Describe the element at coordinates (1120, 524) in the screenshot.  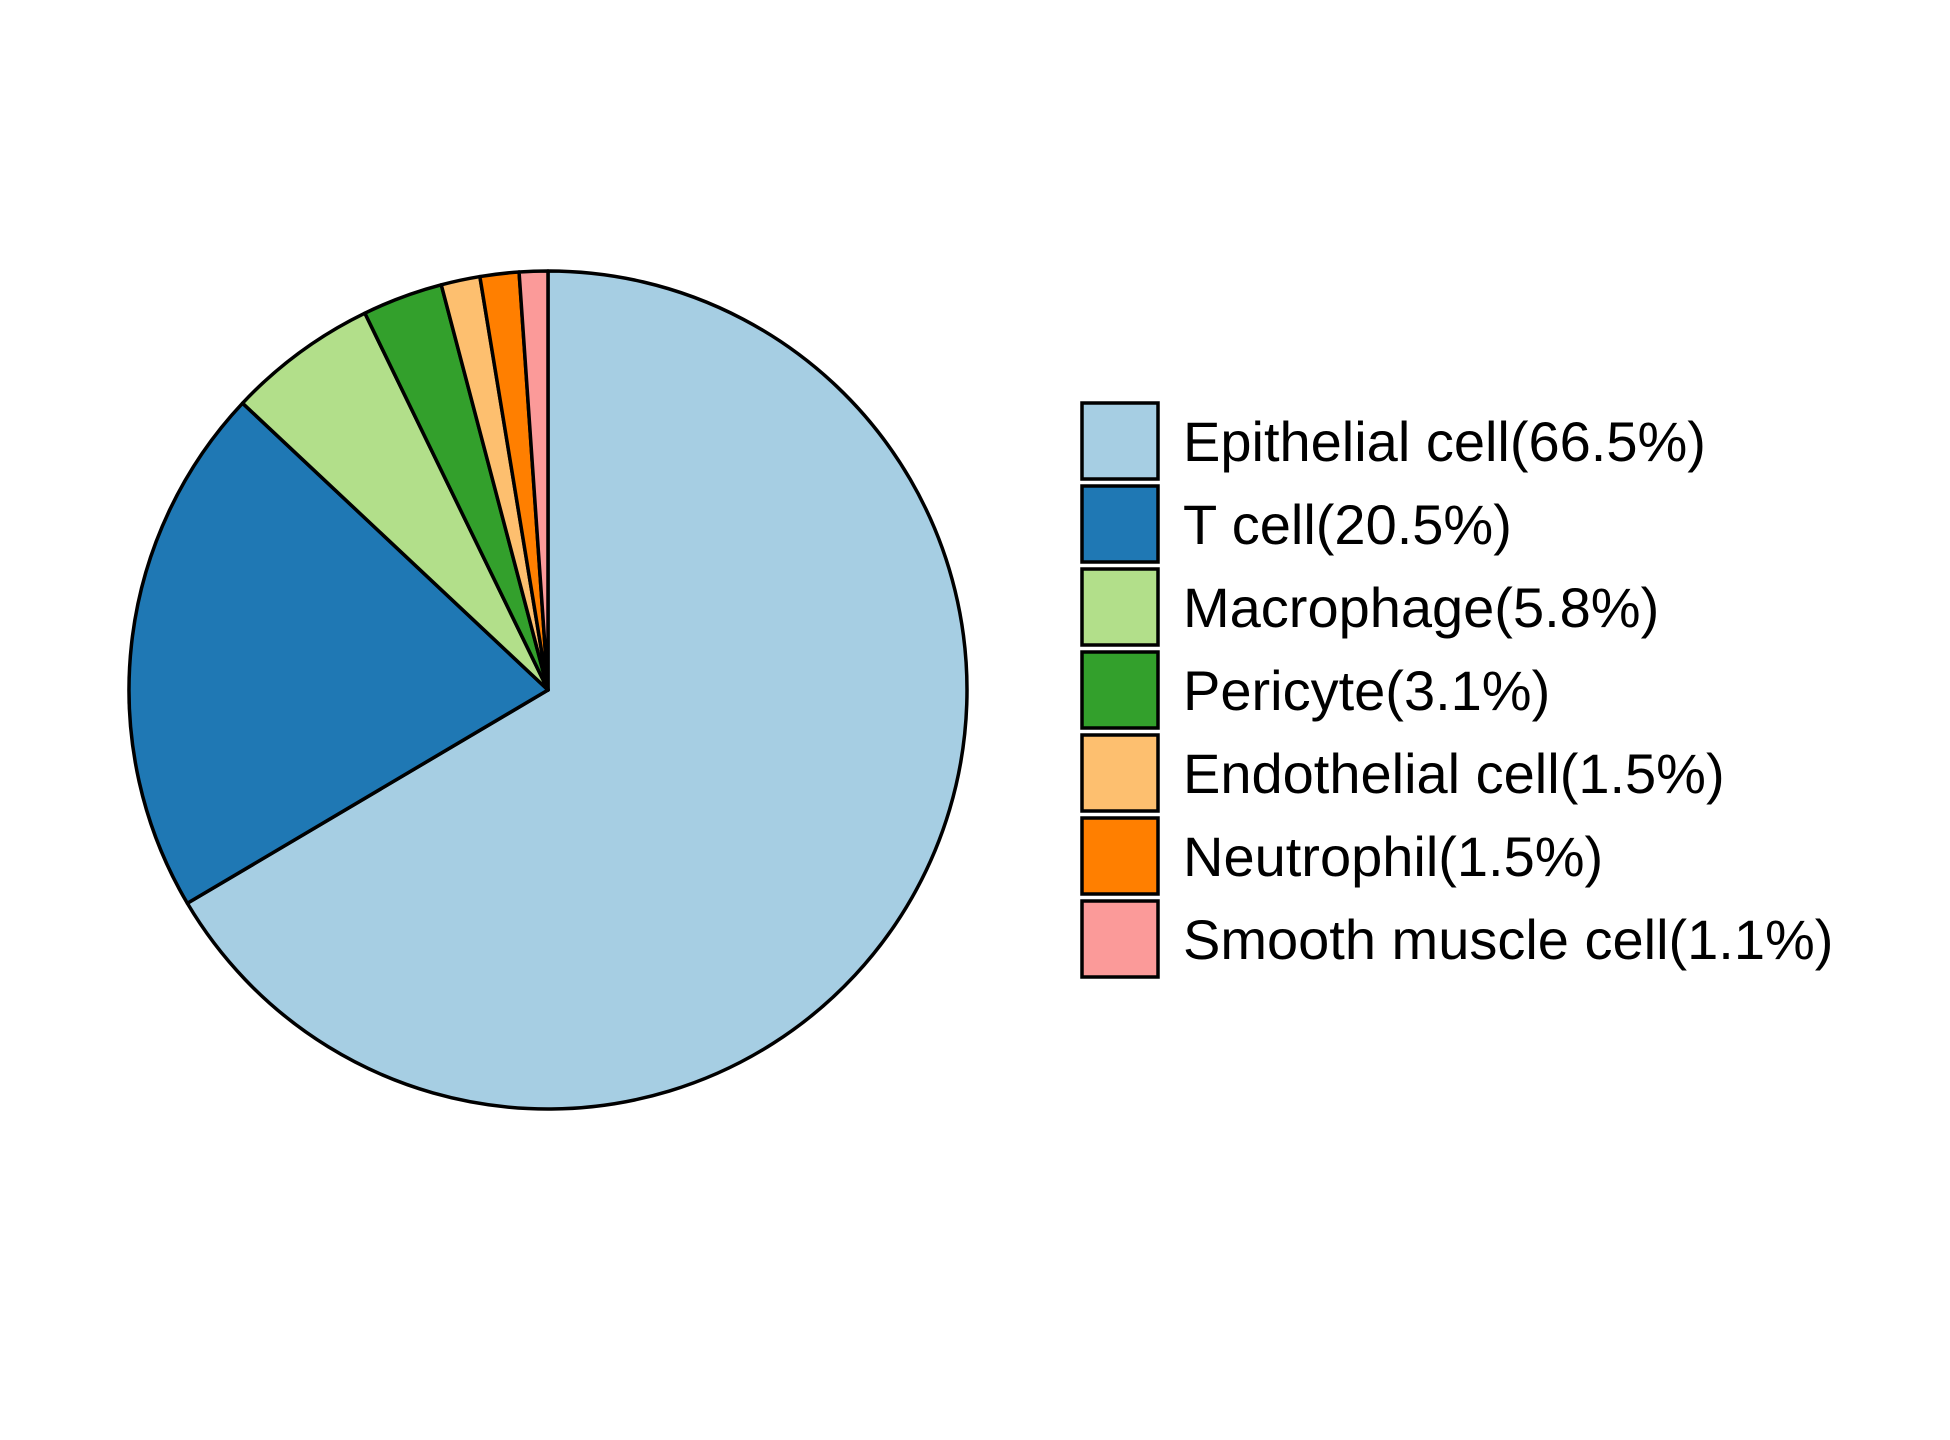
I see `legend-swatch-t-cell` at that location.